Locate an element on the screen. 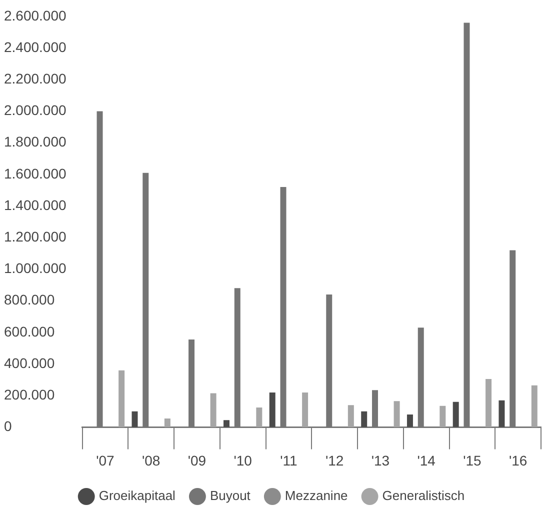  x-tick-label: '14 is located at coordinates (426, 460).